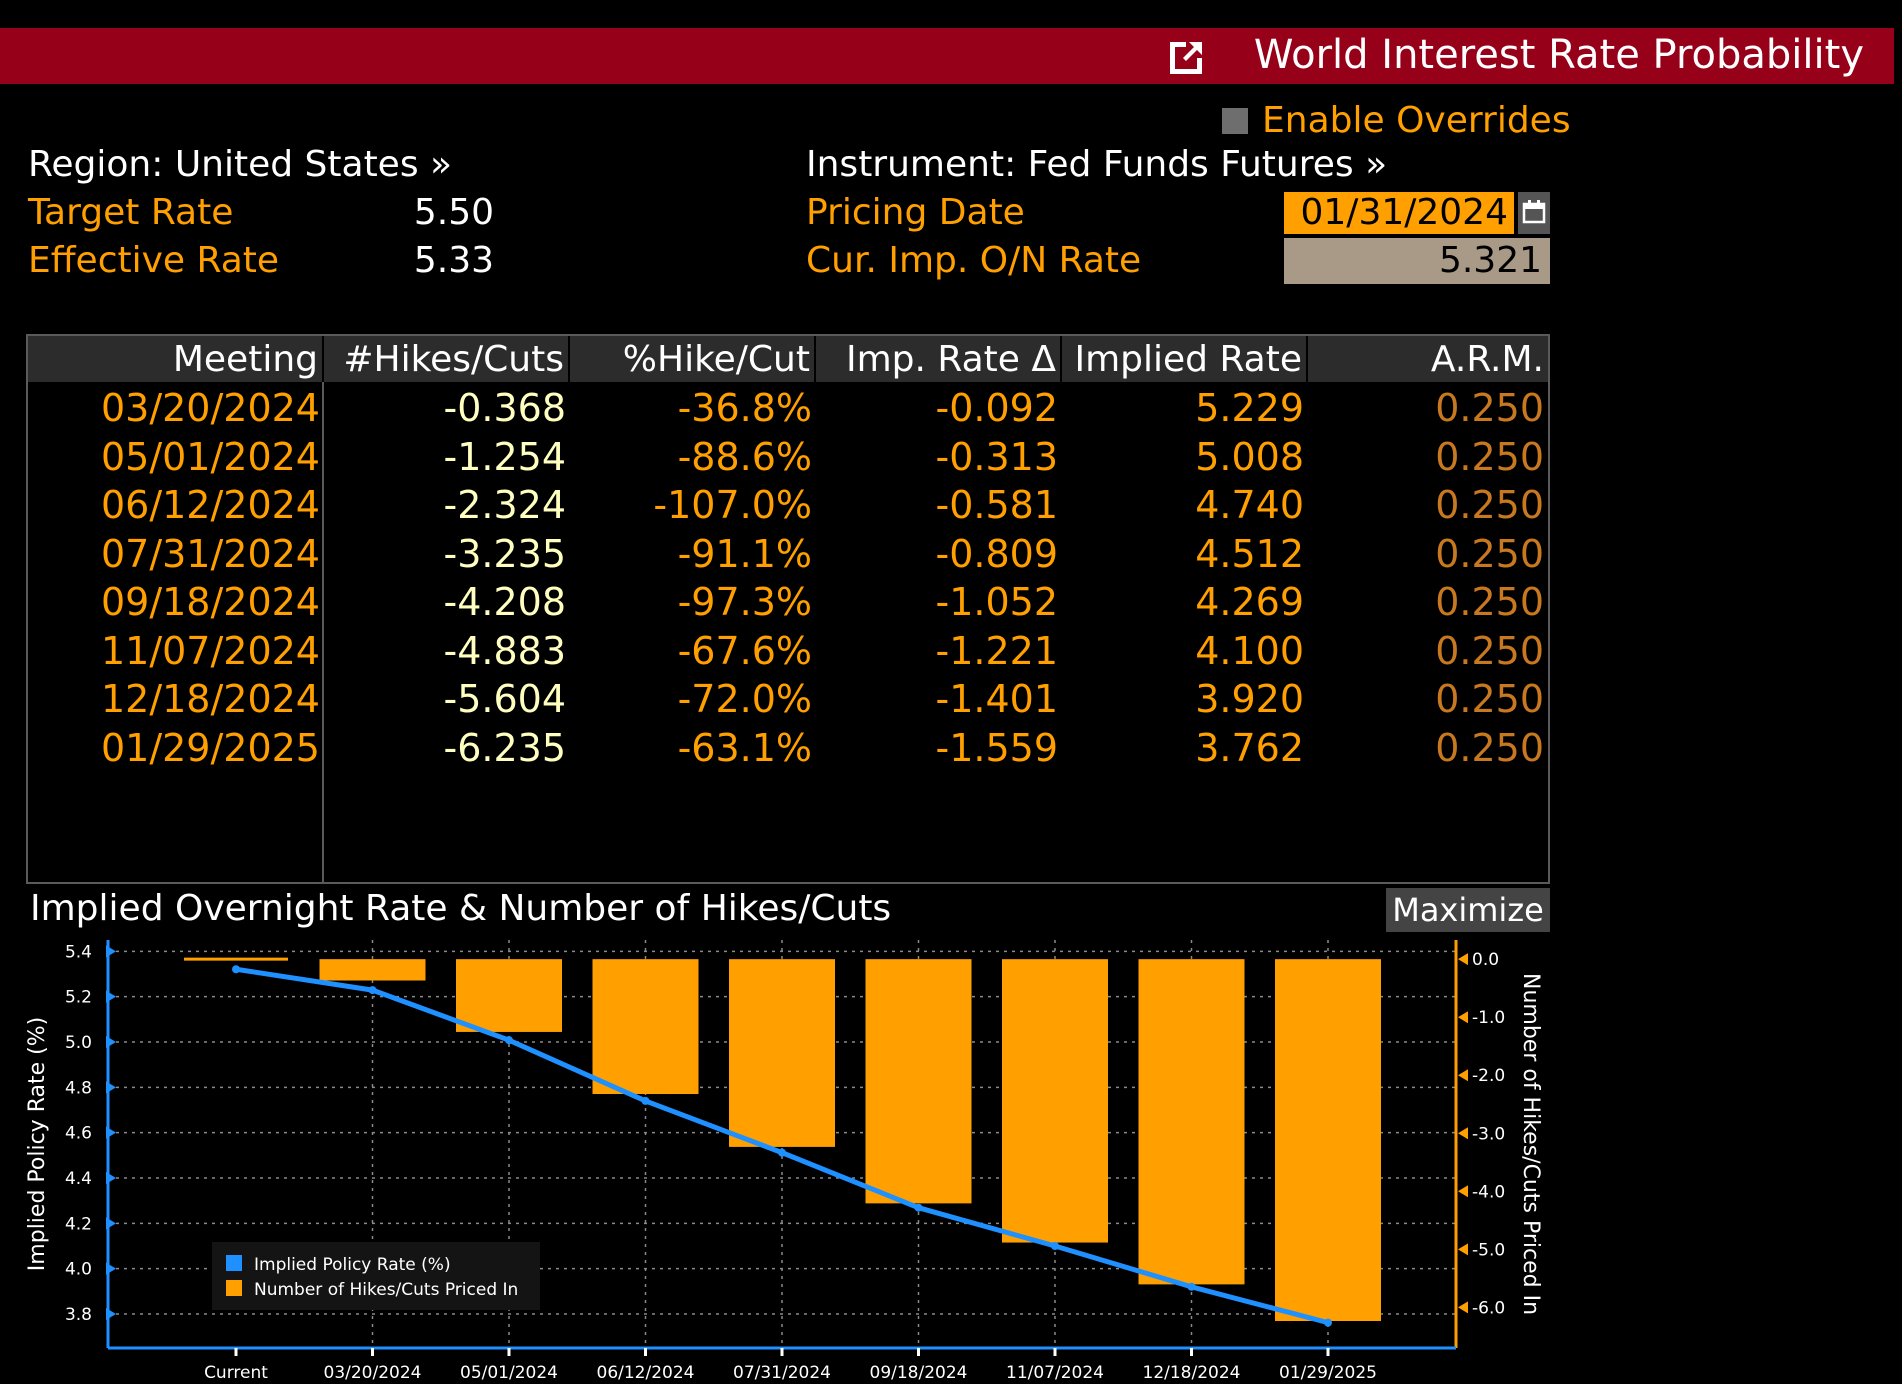 The image size is (1902, 1384). What do you see at coordinates (693, 359) in the screenshot?
I see `column-header-pct-hike-cut: %Hike/Cut` at bounding box center [693, 359].